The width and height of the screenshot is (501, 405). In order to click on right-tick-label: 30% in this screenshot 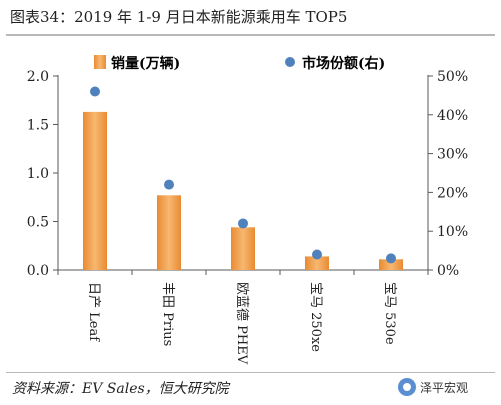, I will do `click(452, 155)`.